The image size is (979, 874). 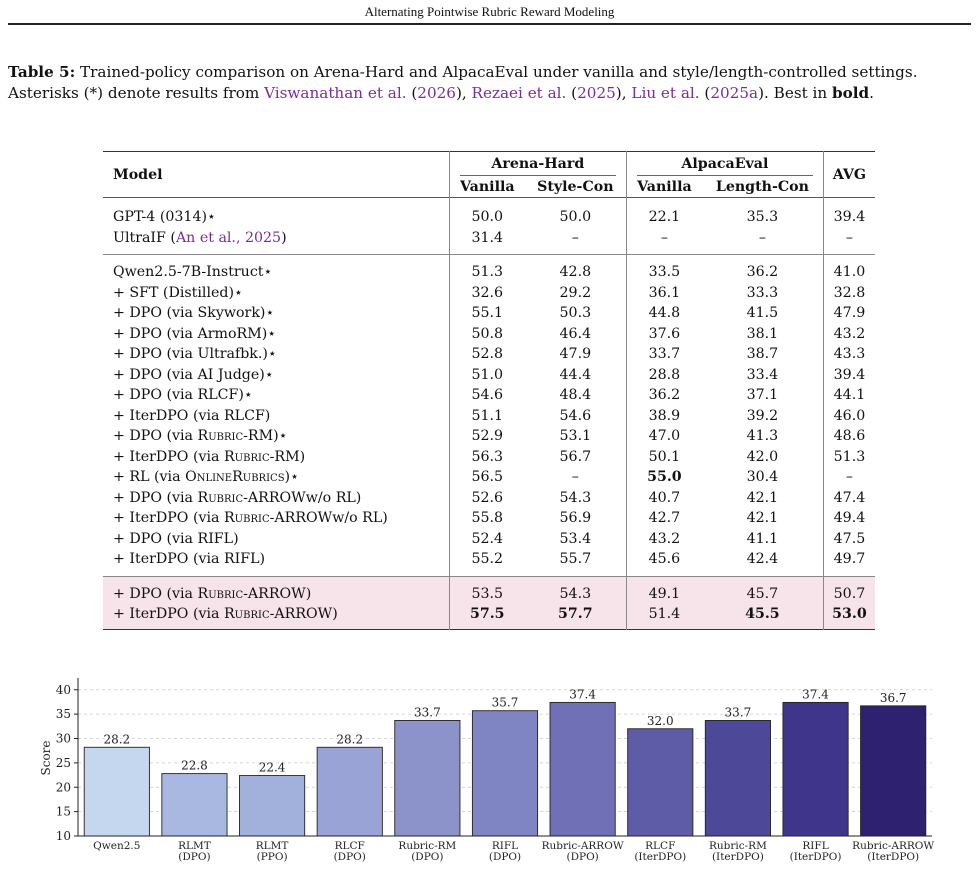 I want to click on model-cell: + DPO (via RIFL), so click(x=176, y=538).